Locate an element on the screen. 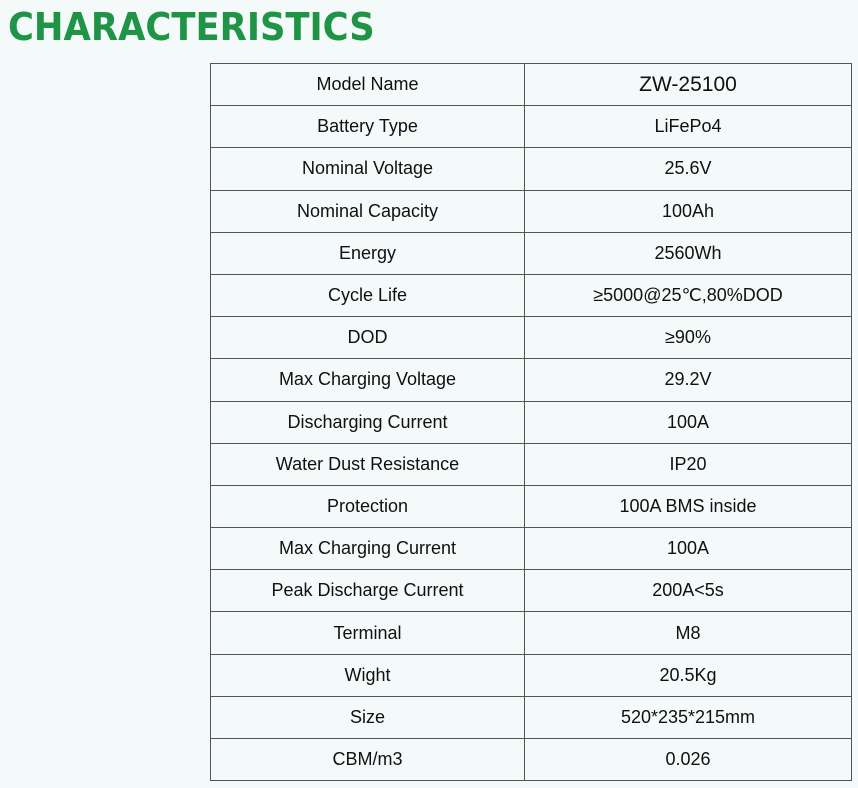  table-row: Max Charging Current 100A is located at coordinates (531, 549).